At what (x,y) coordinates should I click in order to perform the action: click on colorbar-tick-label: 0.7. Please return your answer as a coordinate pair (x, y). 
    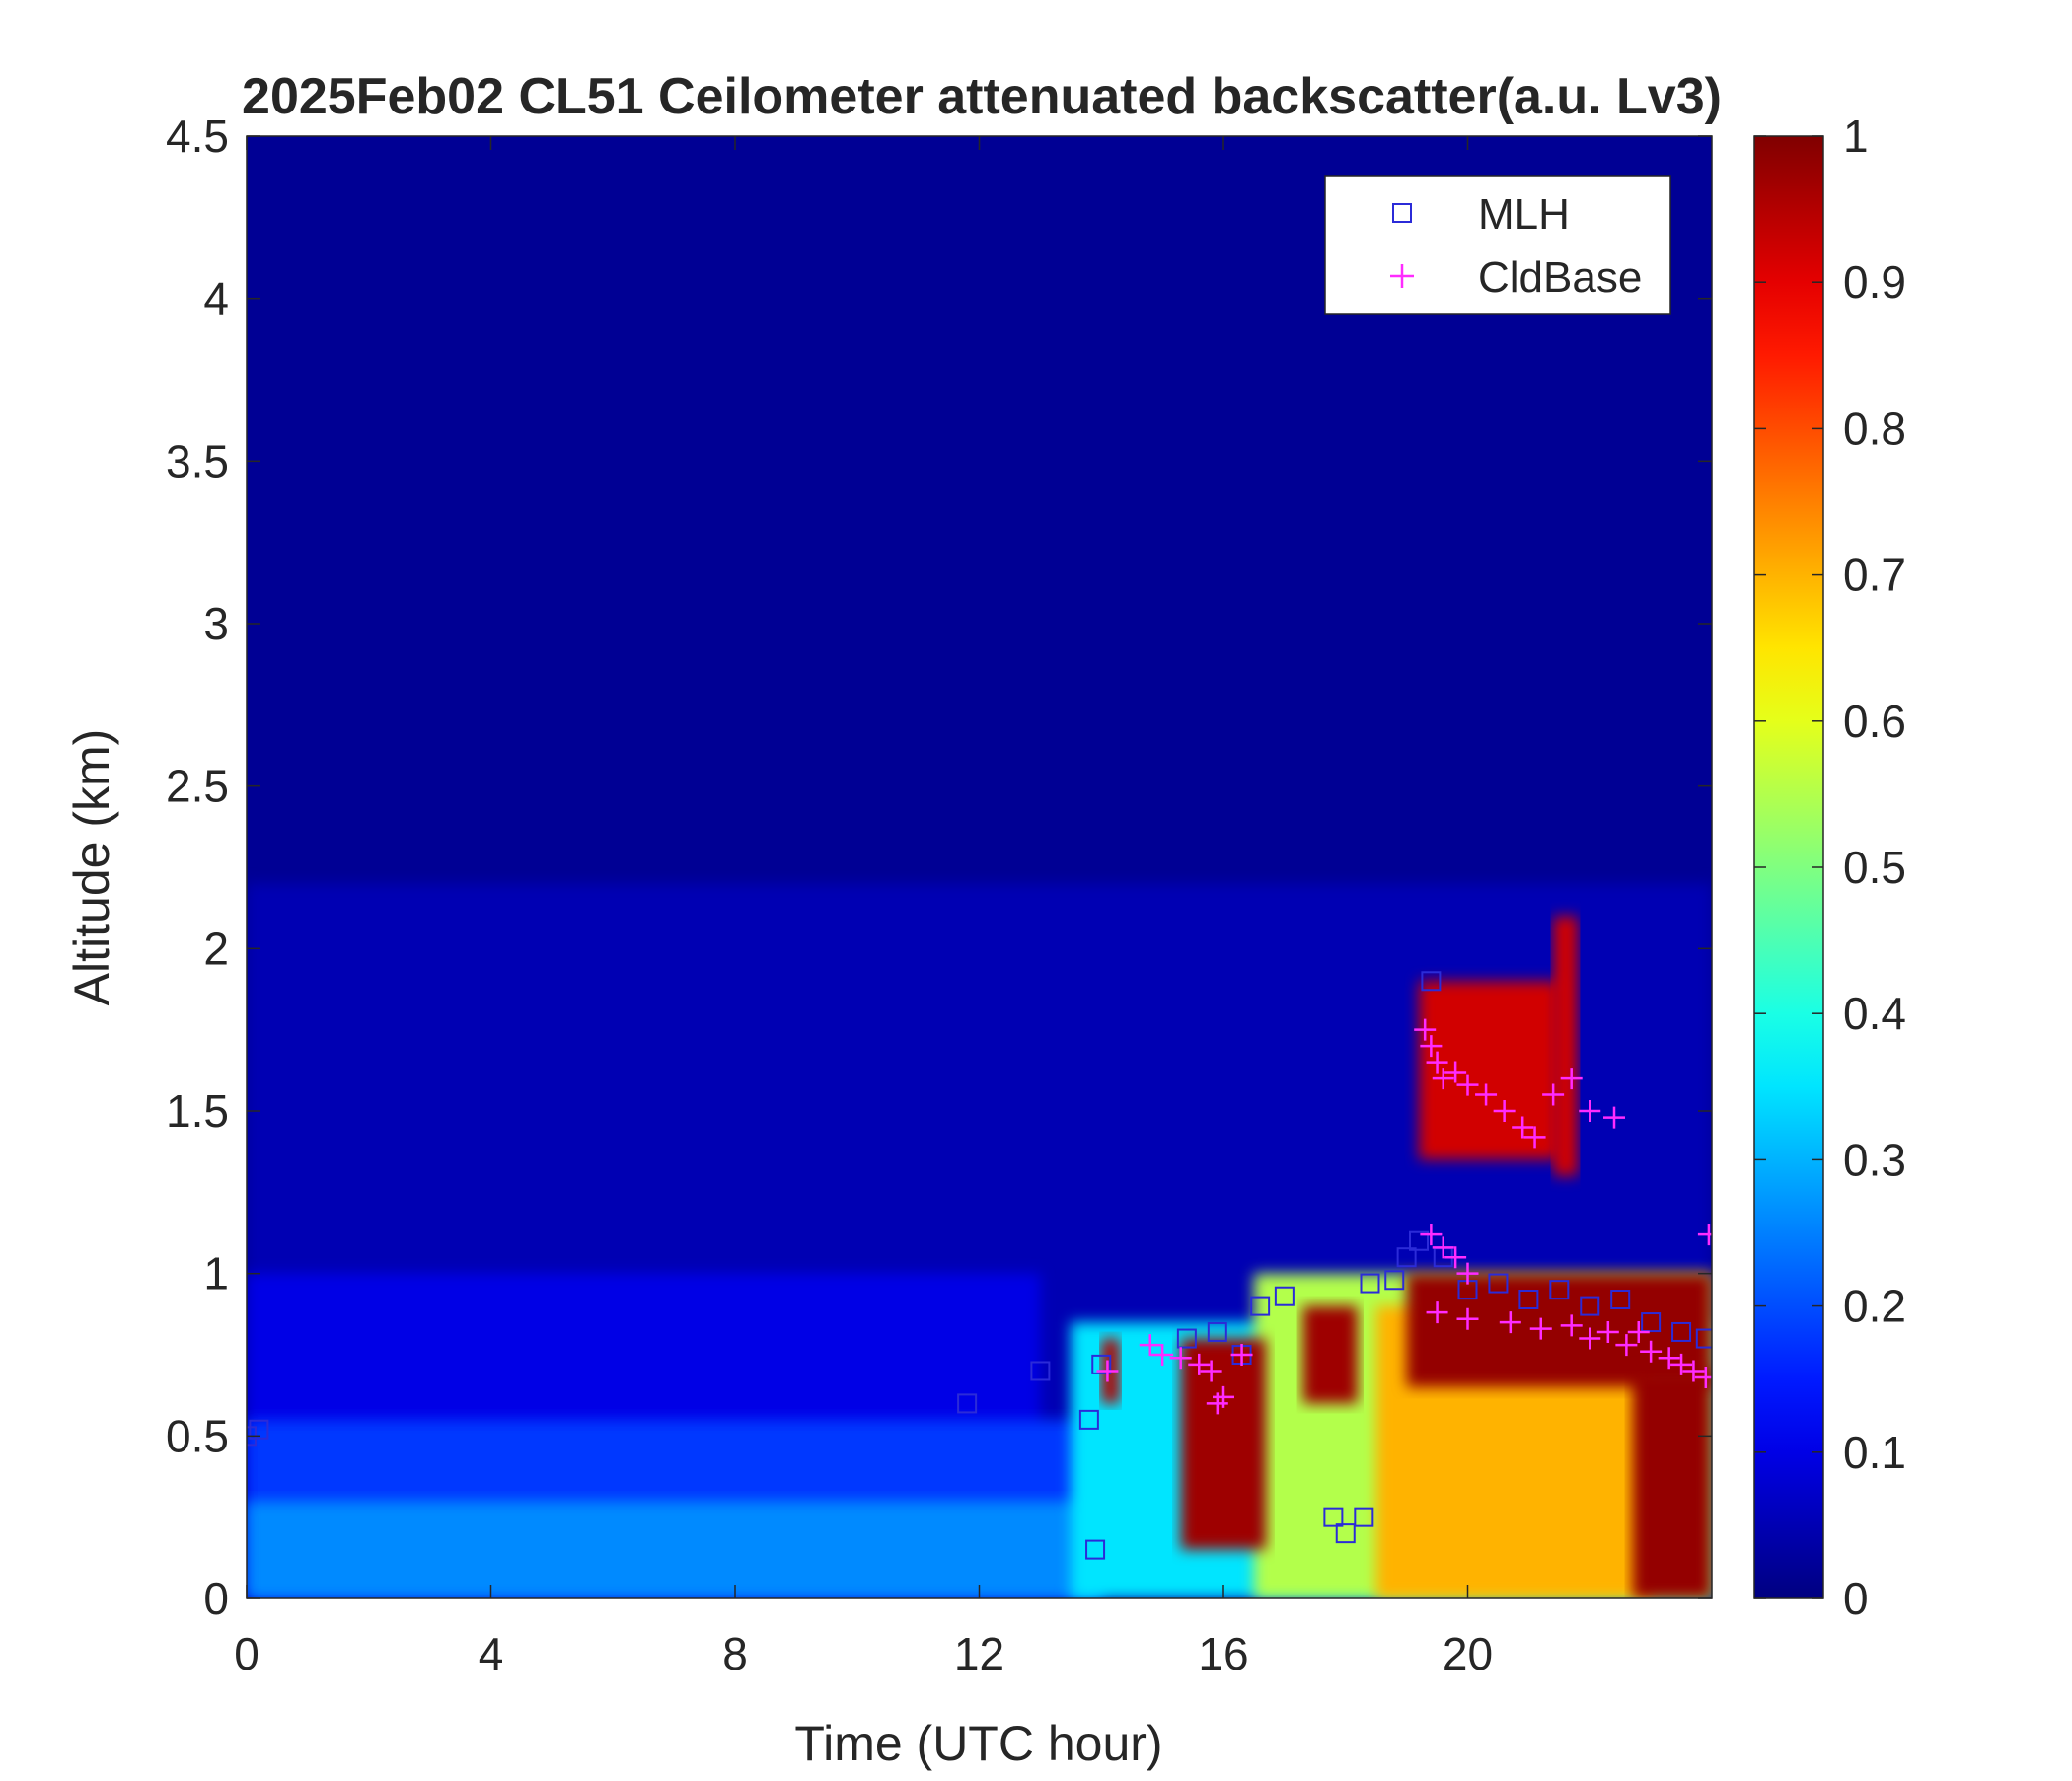
    Looking at the image, I should click on (1875, 575).